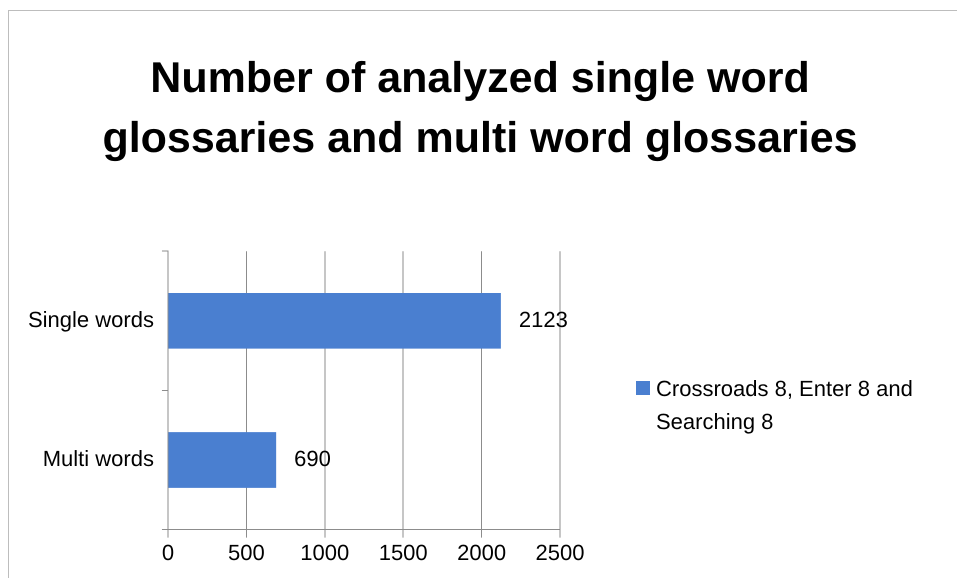 The width and height of the screenshot is (957, 578). I want to click on x-tick-label: 0, so click(168, 552).